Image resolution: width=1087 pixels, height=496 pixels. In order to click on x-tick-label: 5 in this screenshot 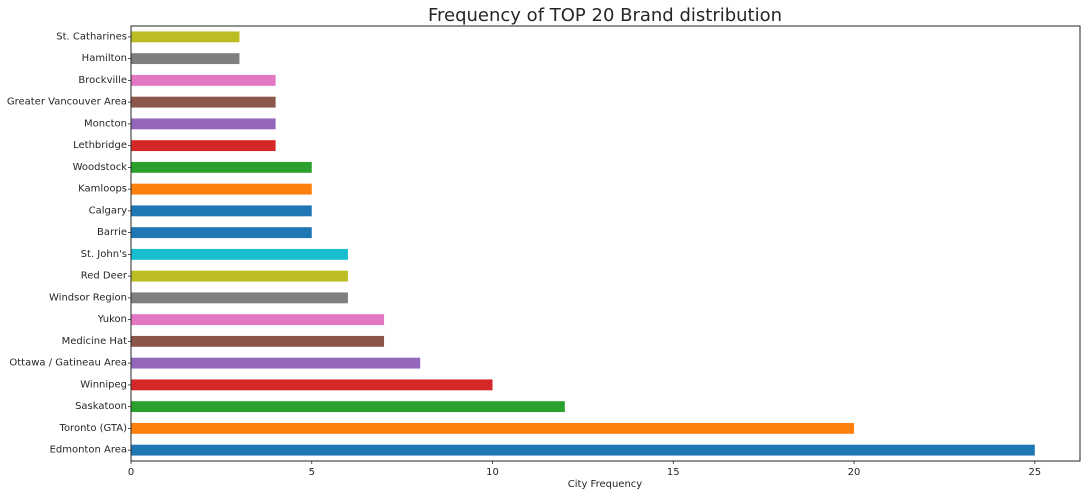, I will do `click(312, 472)`.